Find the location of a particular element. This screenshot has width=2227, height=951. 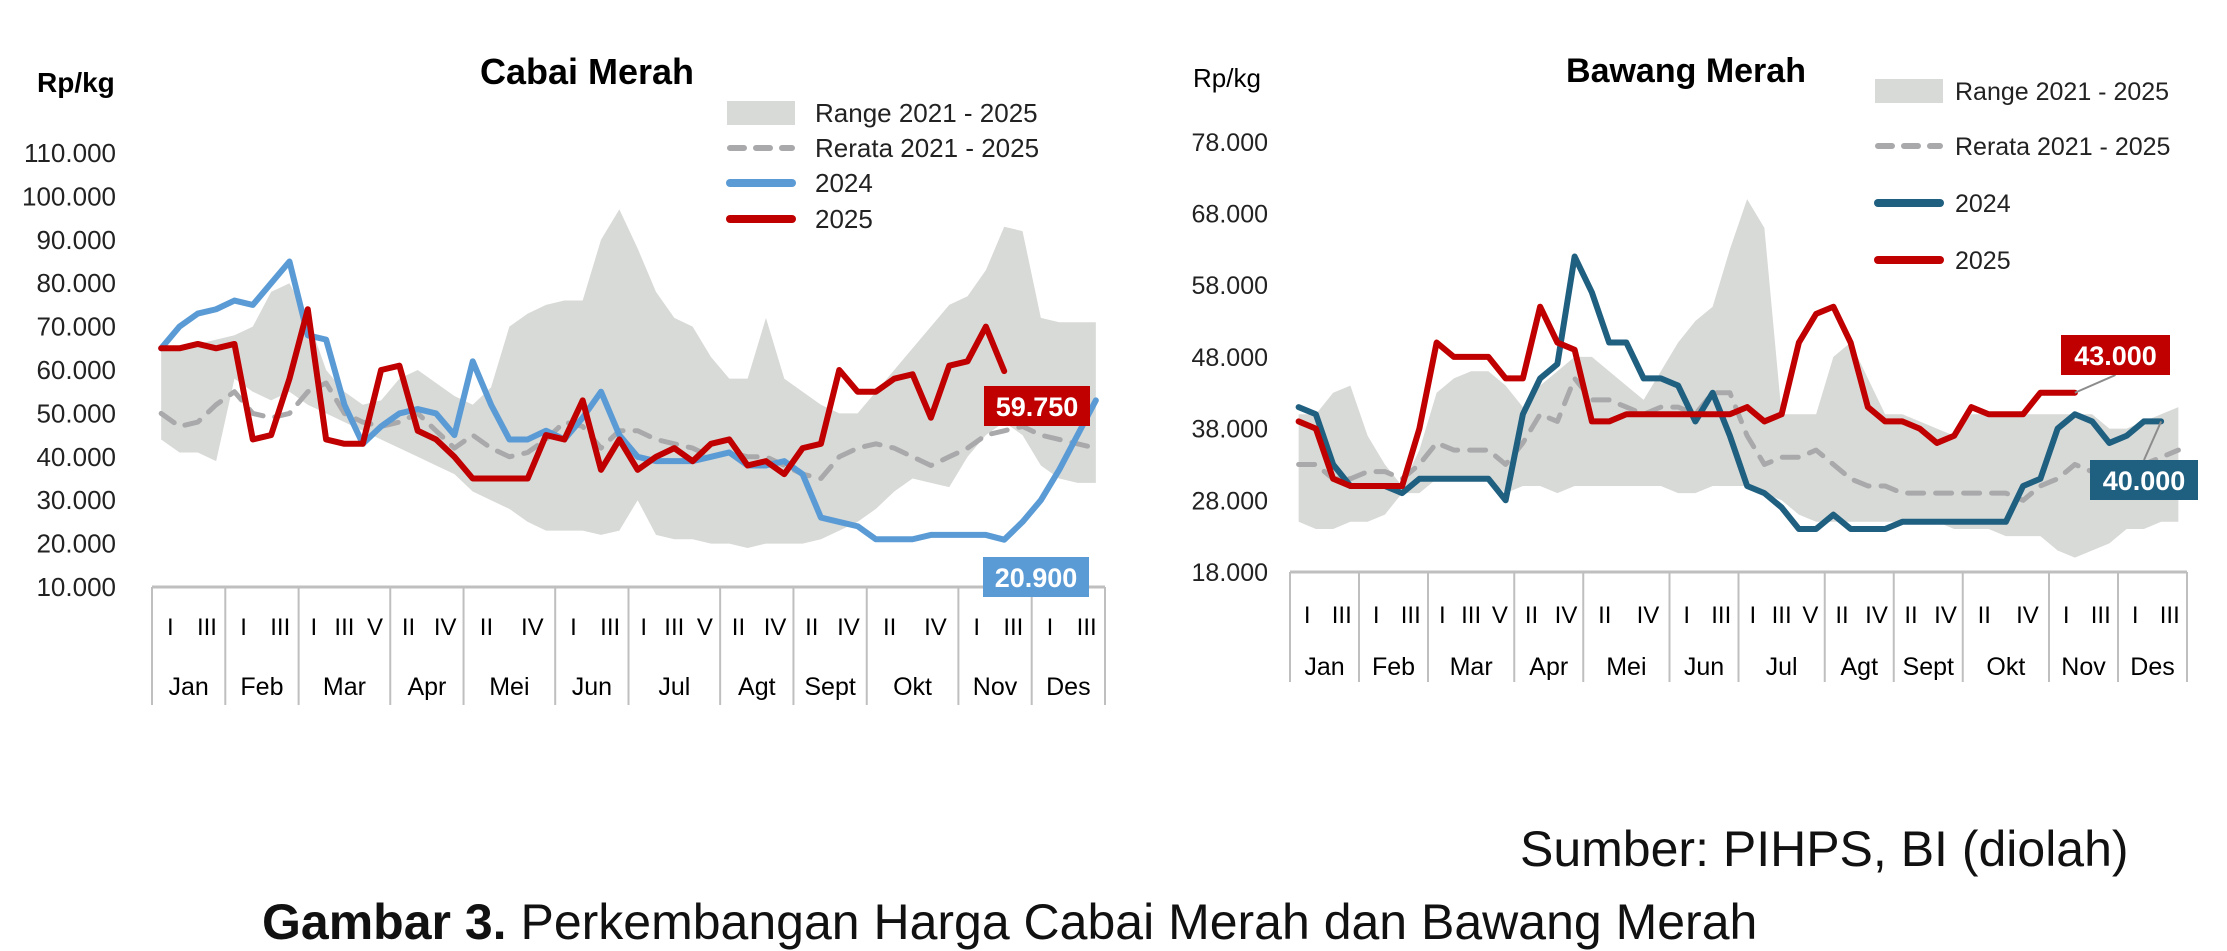

month-label: Sept is located at coordinates (1928, 667).